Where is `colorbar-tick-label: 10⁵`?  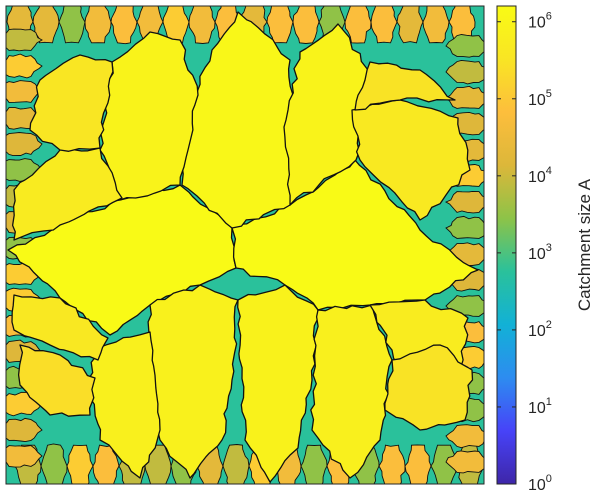
colorbar-tick-label: 10⁵ is located at coordinates (540, 98).